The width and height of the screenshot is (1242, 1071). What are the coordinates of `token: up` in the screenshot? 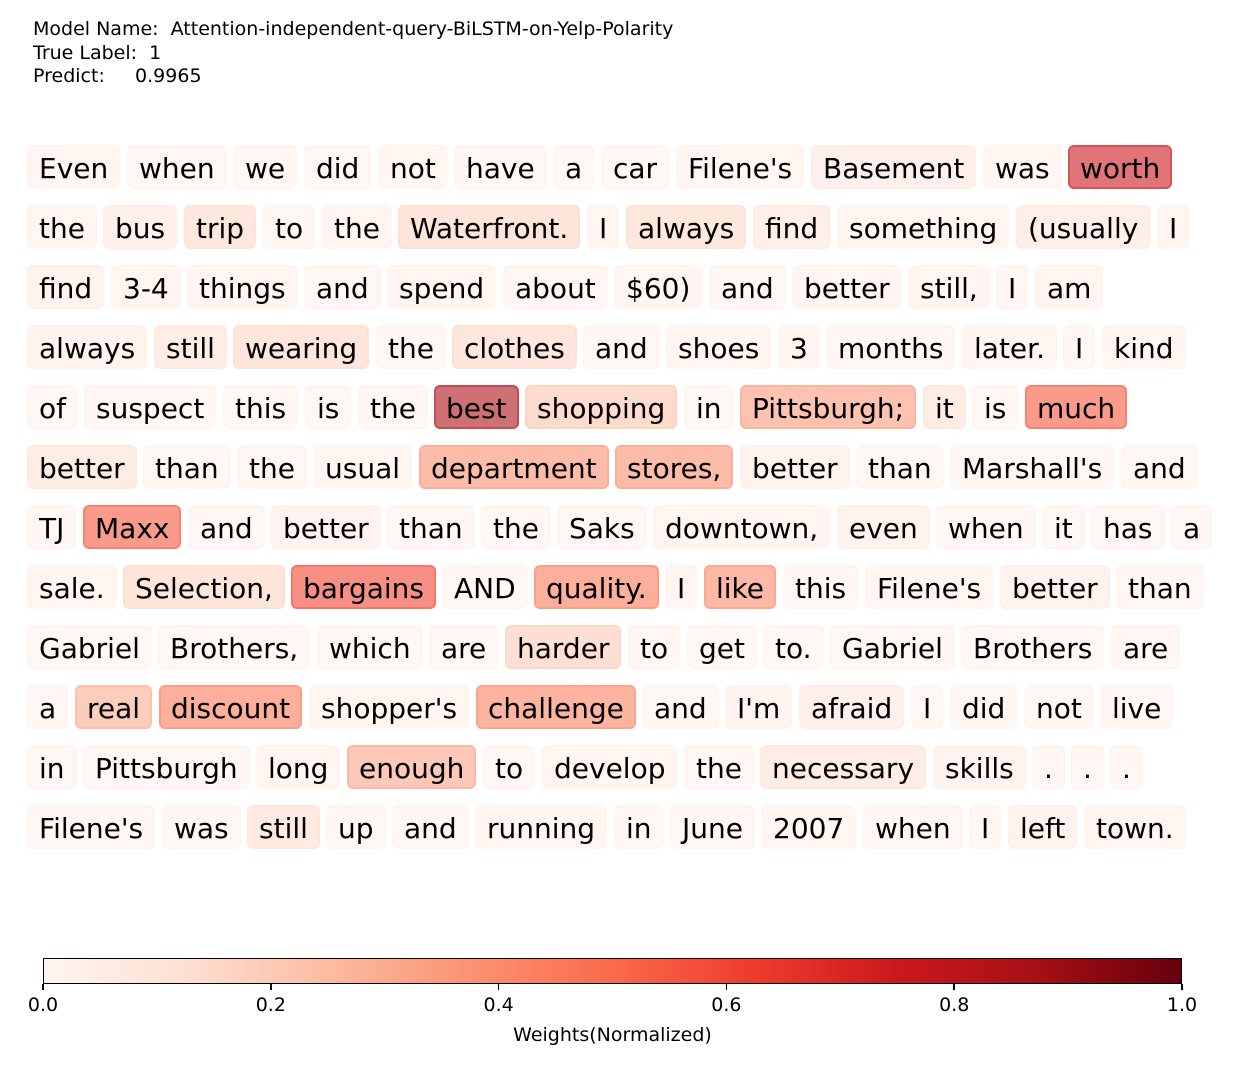 It's located at (356, 827).